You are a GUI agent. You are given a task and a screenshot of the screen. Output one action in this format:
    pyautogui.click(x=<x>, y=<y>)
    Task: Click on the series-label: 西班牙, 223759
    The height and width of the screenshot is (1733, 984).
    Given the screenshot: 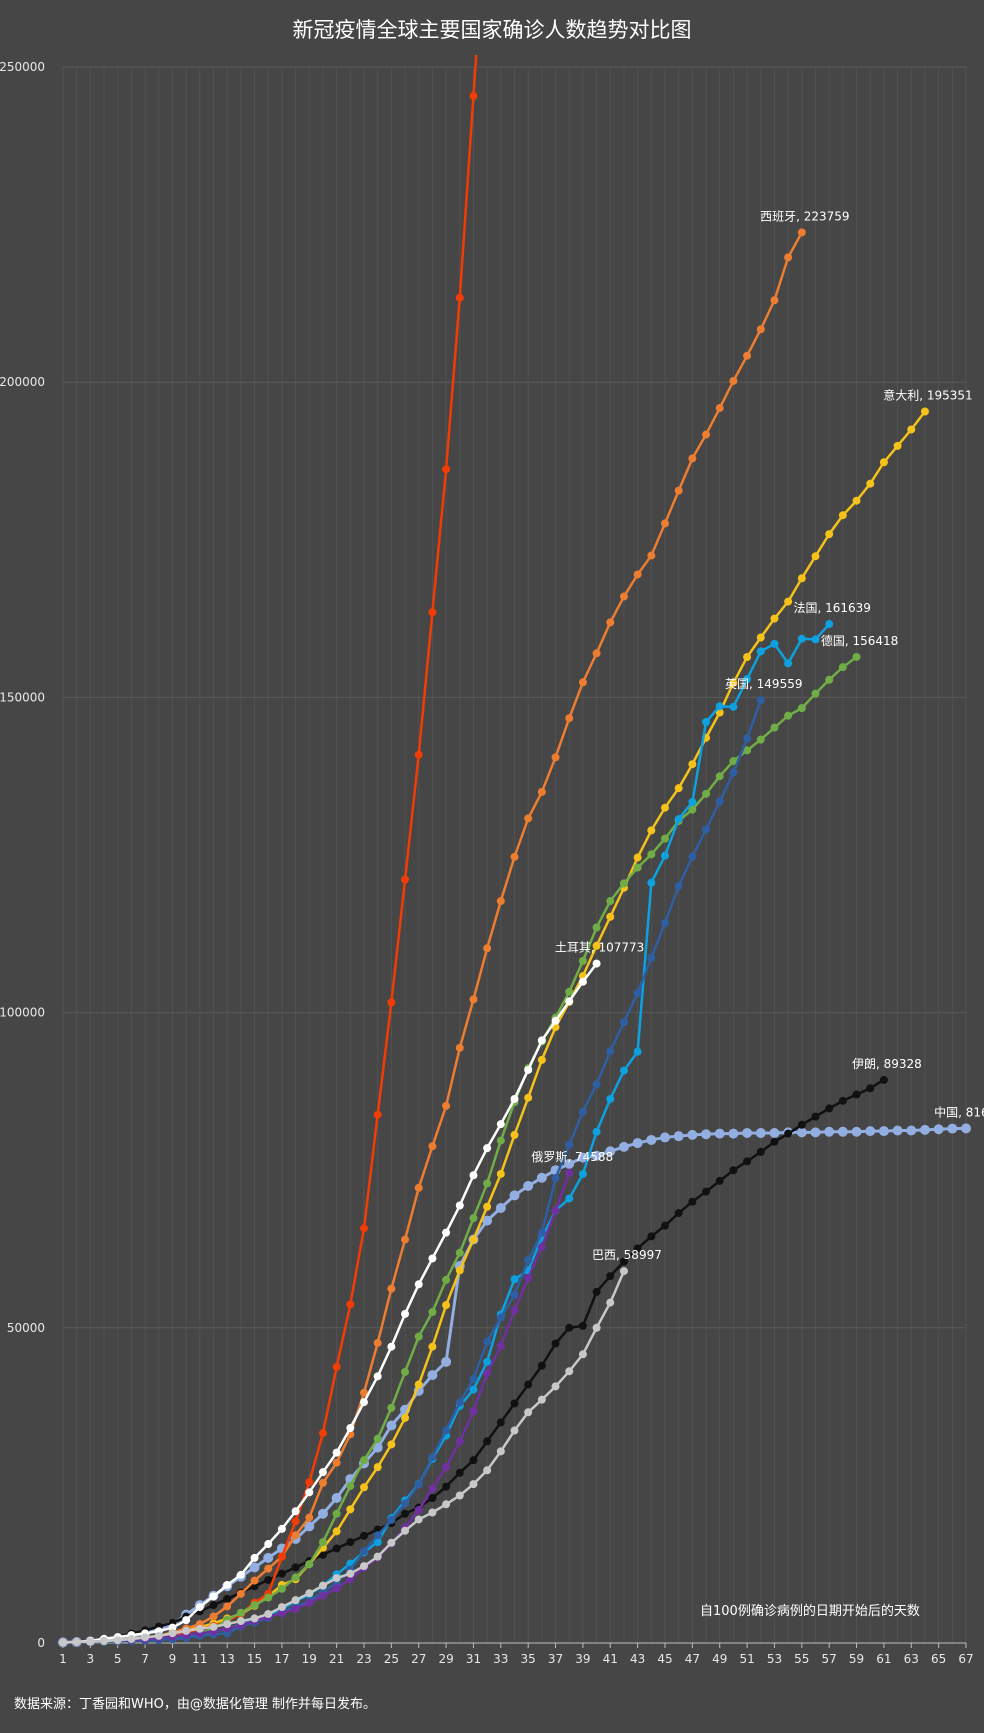 What is the action you would take?
    pyautogui.click(x=804, y=216)
    